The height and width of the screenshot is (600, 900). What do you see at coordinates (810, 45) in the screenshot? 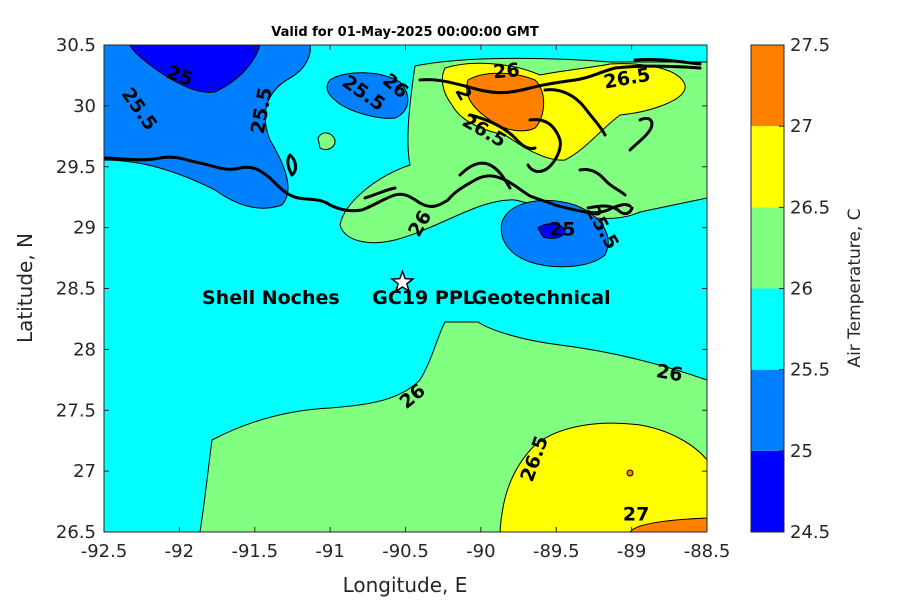
I see `colorbar-tick-label: 27.5` at bounding box center [810, 45].